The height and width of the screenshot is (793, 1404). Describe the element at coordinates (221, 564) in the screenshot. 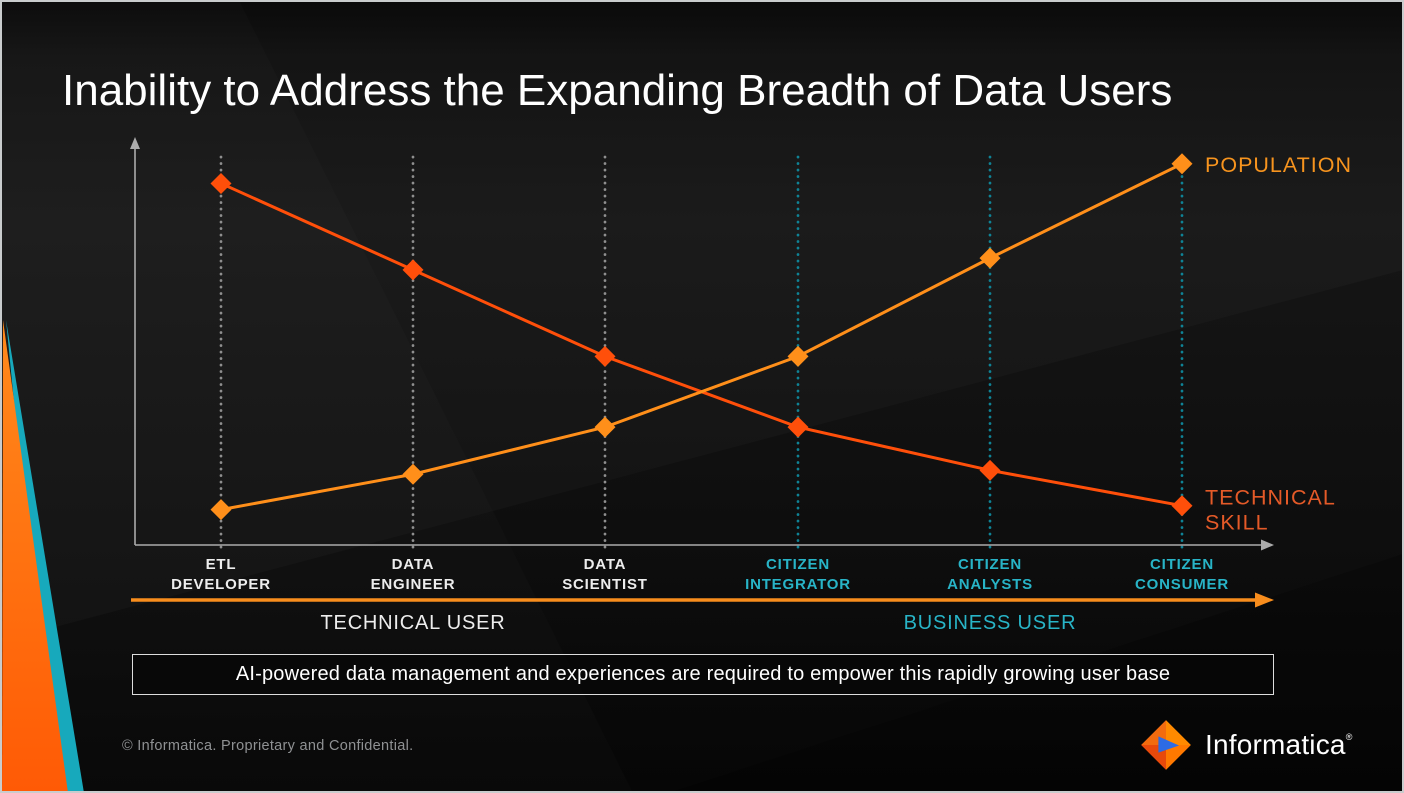

I see `svg-text: ETL` at that location.